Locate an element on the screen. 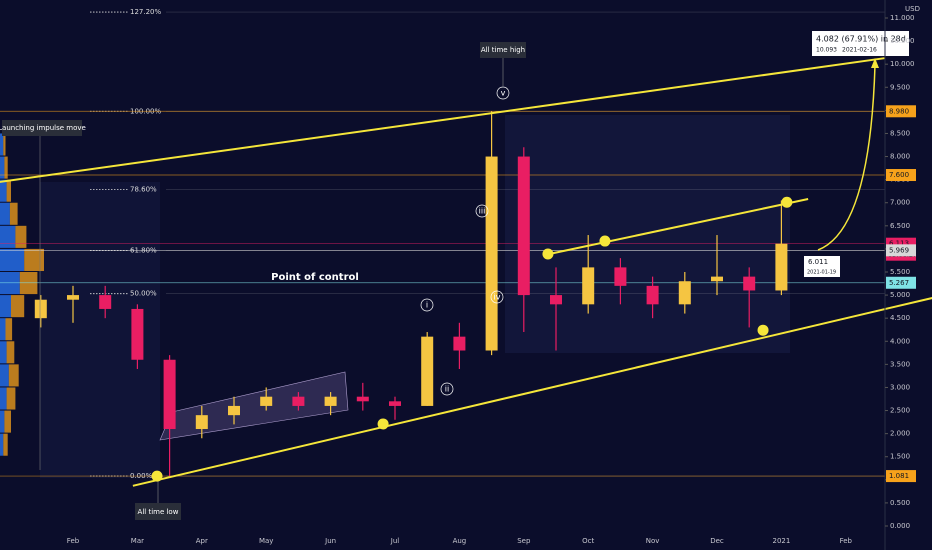  callout-date: 2021-02-16 is located at coordinates (859, 50).